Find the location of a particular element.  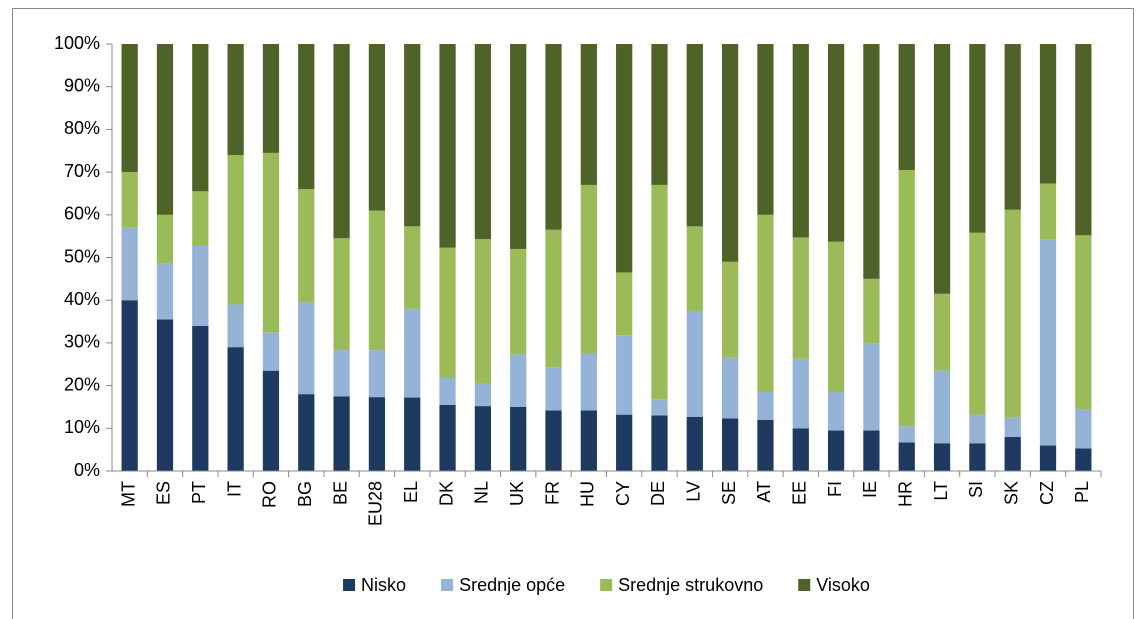

x-tick-label: FR is located at coordinates (552, 493).